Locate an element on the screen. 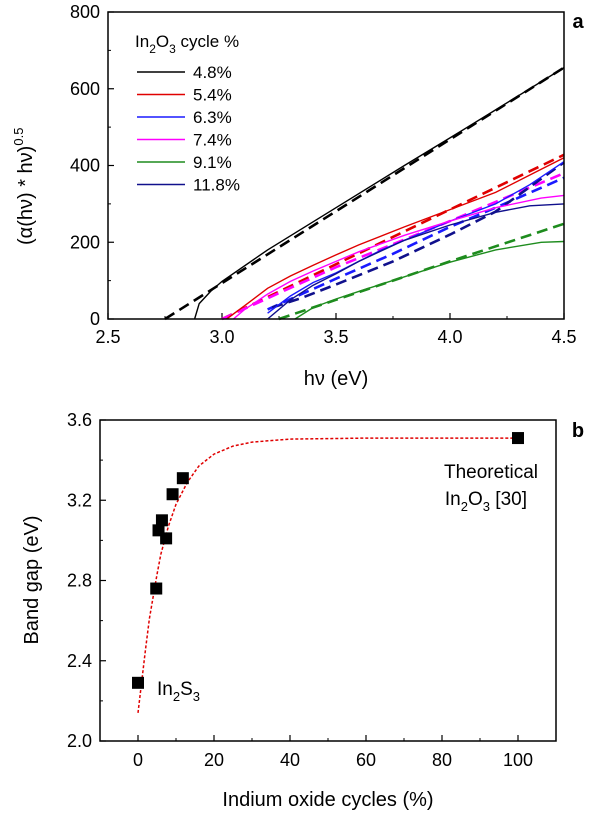  panel-b-ytick-label: 2.0 is located at coordinates (79, 741).